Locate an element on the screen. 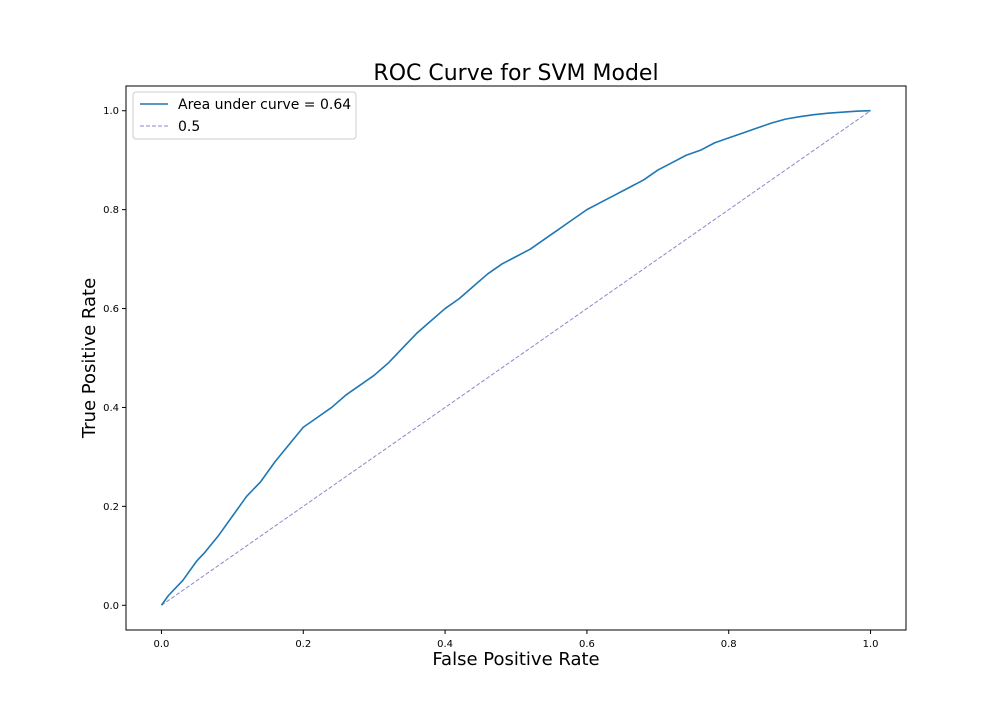 Image resolution: width=1008 pixels, height=720 pixels. legend: Area under curve = 0.64 0.5 is located at coordinates (244, 115).